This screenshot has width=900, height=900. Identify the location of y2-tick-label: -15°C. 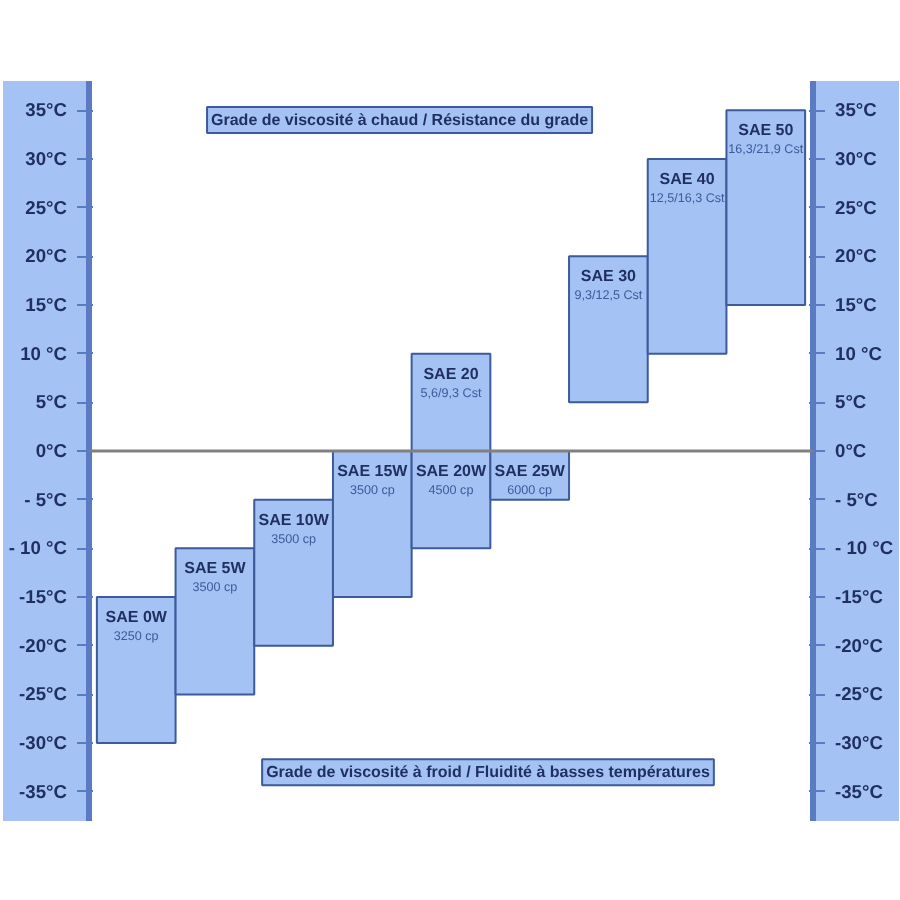
(859, 597).